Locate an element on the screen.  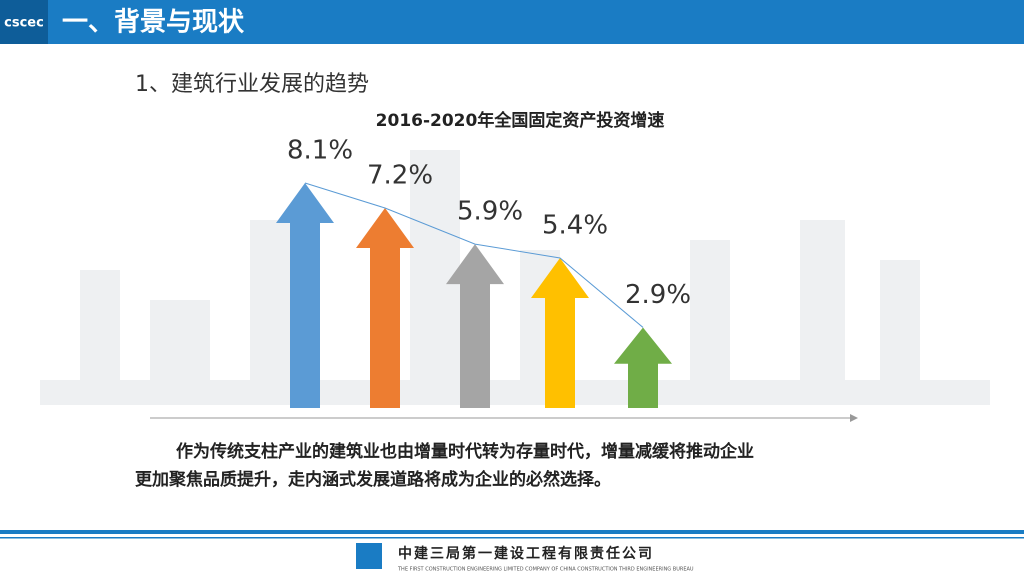
footer-company: 中建三局第一建设工程有限责任公司 is located at coordinates (526, 553).